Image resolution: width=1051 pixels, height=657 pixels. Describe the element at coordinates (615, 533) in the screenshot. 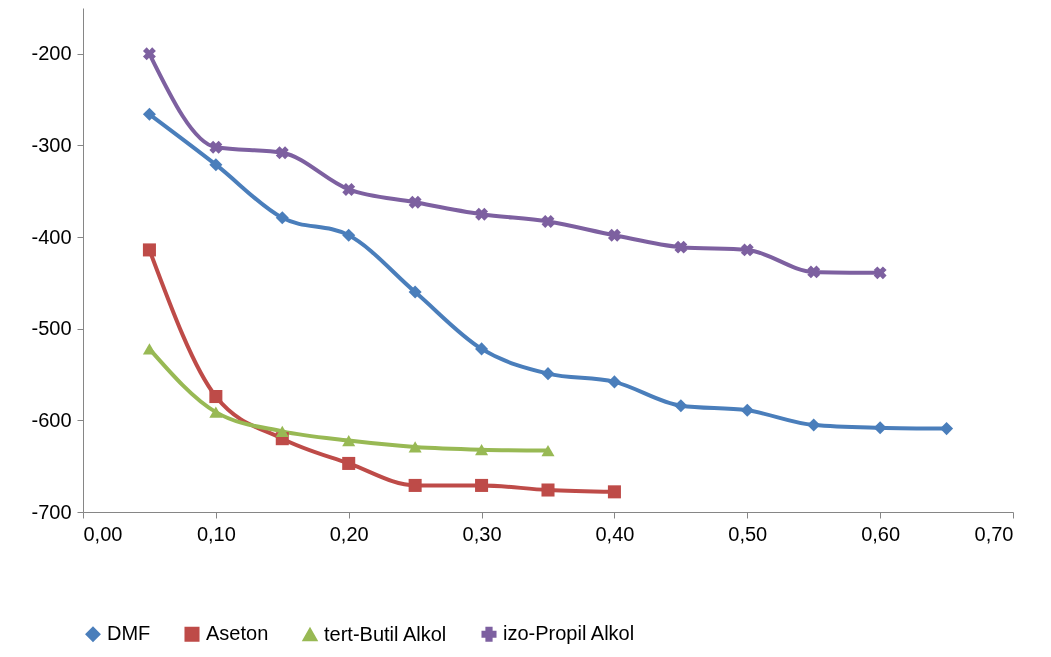

I see `x-tick-label: 0,40` at that location.